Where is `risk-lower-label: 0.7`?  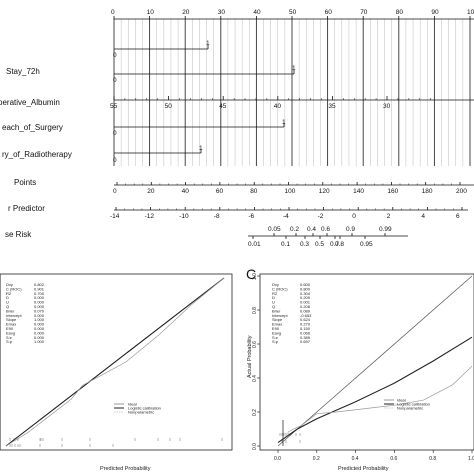
risk-lower-label: 0.7 is located at coordinates (334, 244).